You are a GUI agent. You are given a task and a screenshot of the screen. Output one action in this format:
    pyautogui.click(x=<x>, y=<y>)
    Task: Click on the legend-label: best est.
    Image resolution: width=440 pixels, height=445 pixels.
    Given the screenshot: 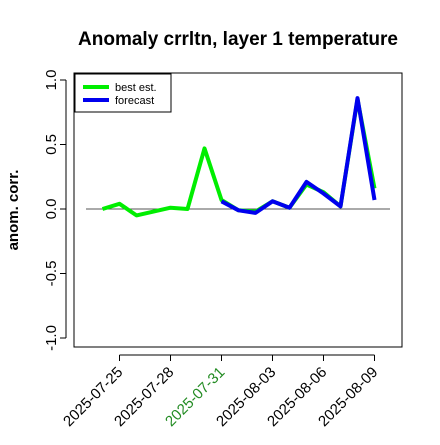 What is the action you would take?
    pyautogui.click(x=136, y=88)
    